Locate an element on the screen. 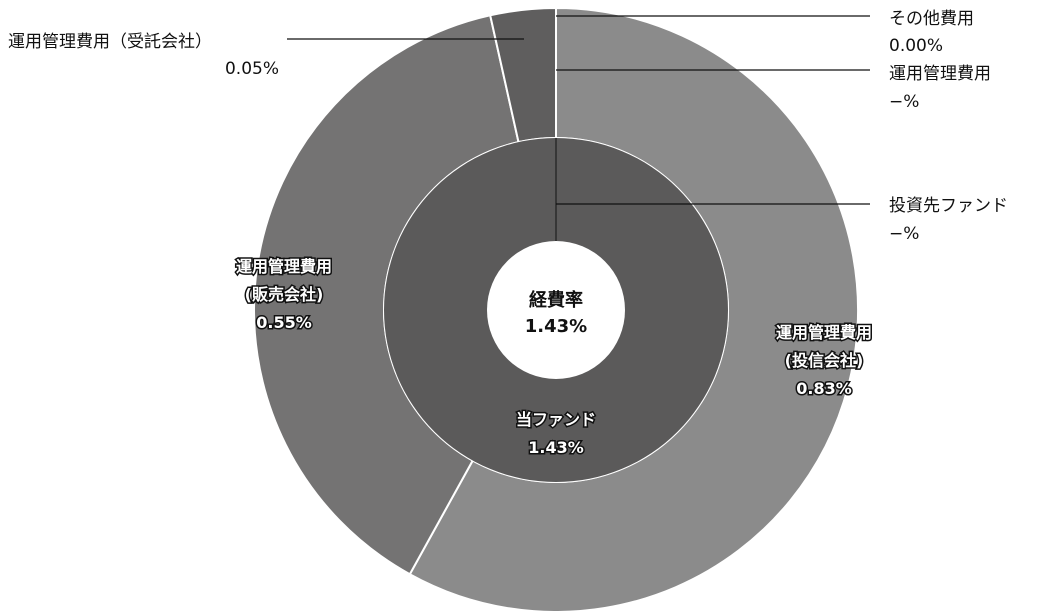 This screenshot has width=1039, height=611. inner-main-name: 当ファンド is located at coordinates (556, 419).